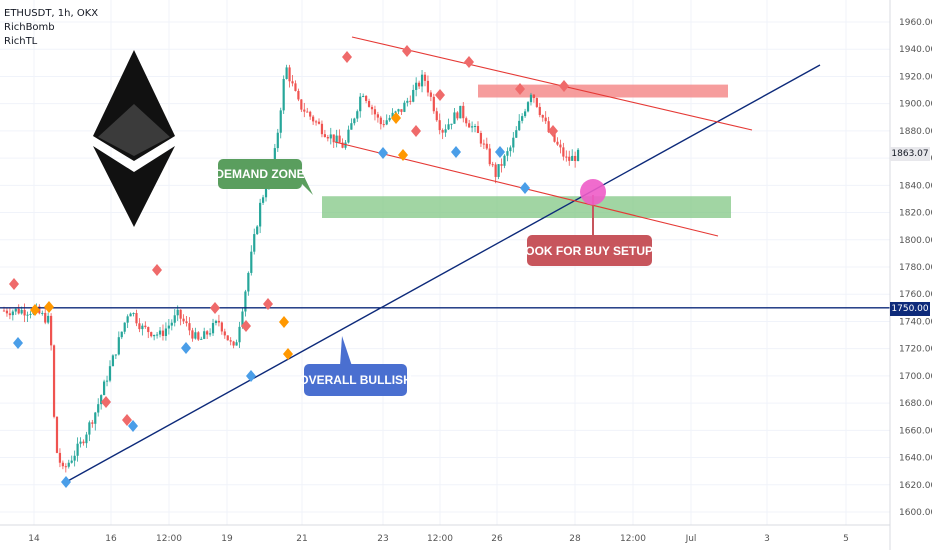  What do you see at coordinates (691, 539) in the screenshot?
I see `x-tick-label: Jul` at bounding box center [691, 539].